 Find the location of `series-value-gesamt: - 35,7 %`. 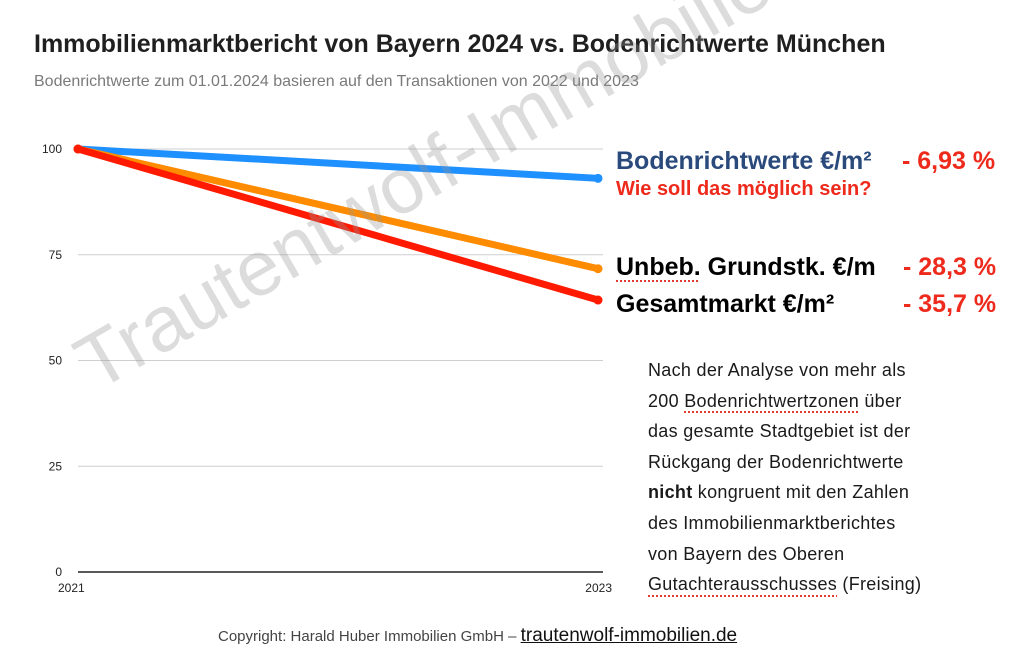

series-value-gesamt: - 35,7 % is located at coordinates (950, 304).